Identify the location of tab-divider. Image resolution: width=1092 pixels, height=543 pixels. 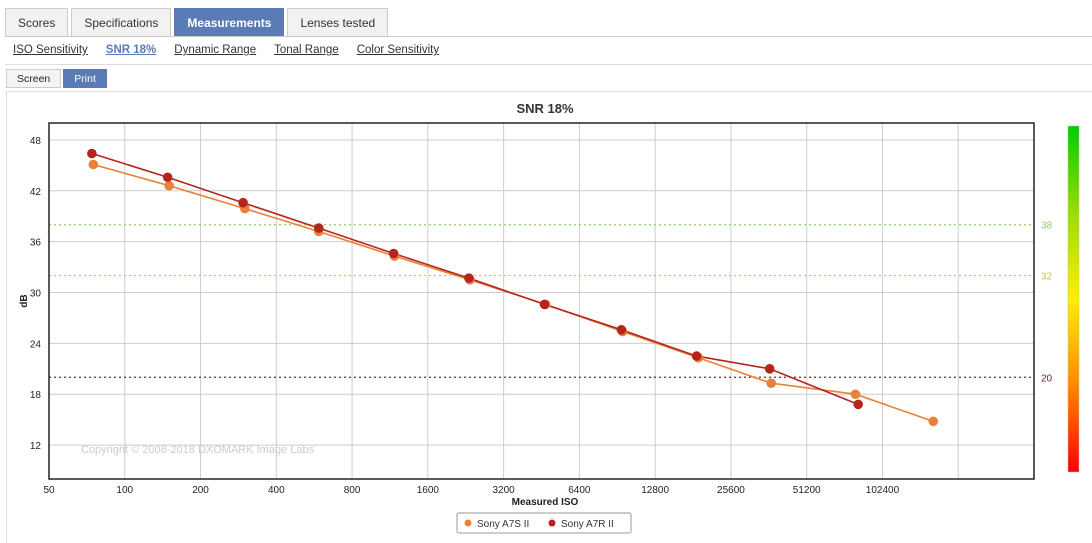
(548, 36).